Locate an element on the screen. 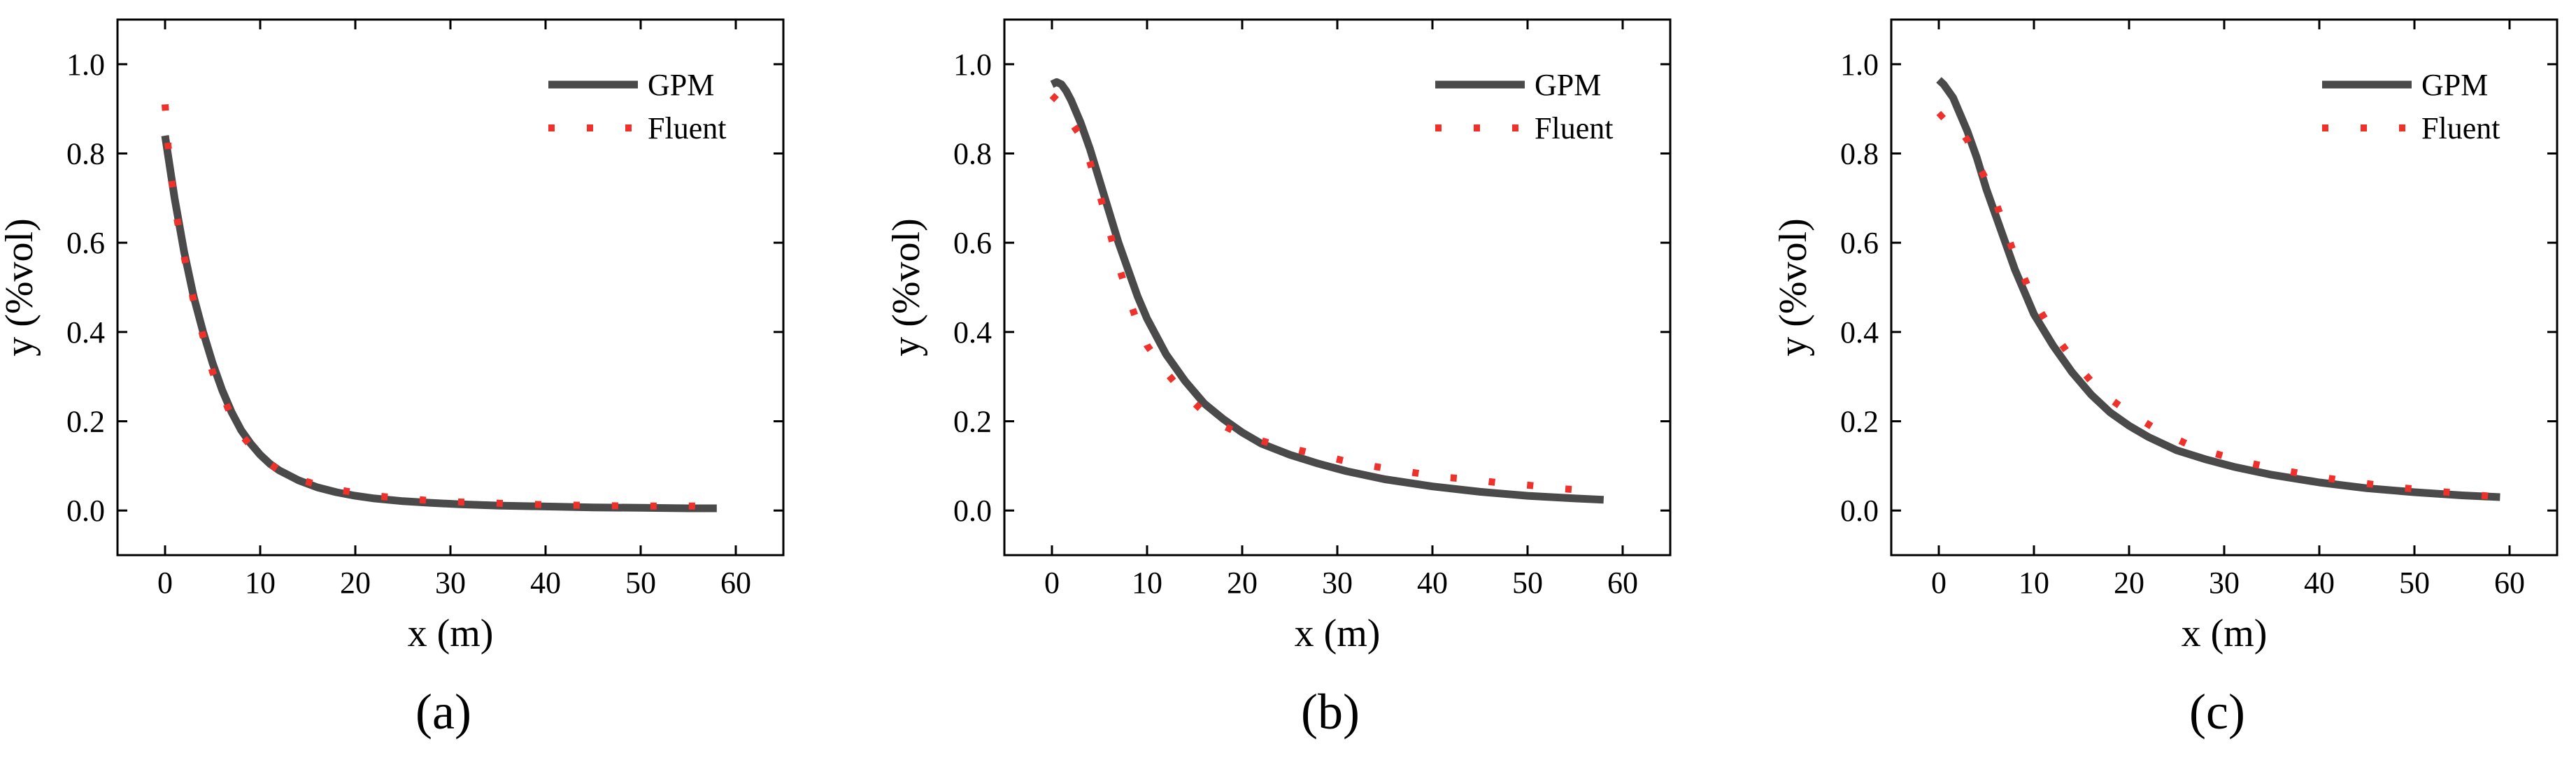 This screenshot has width=2576, height=767. panel-label: (c) is located at coordinates (2217, 712).